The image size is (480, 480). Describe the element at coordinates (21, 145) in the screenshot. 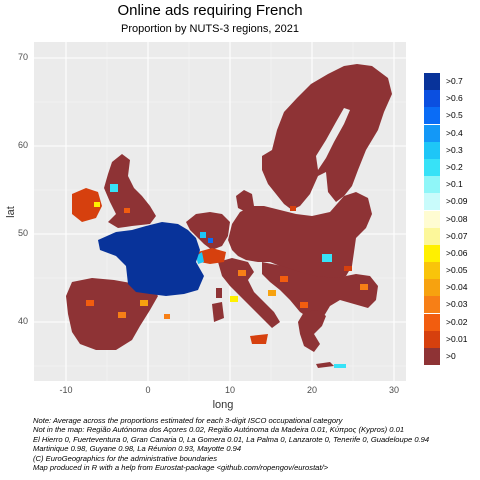

I see `y-tick-label: 60` at that location.